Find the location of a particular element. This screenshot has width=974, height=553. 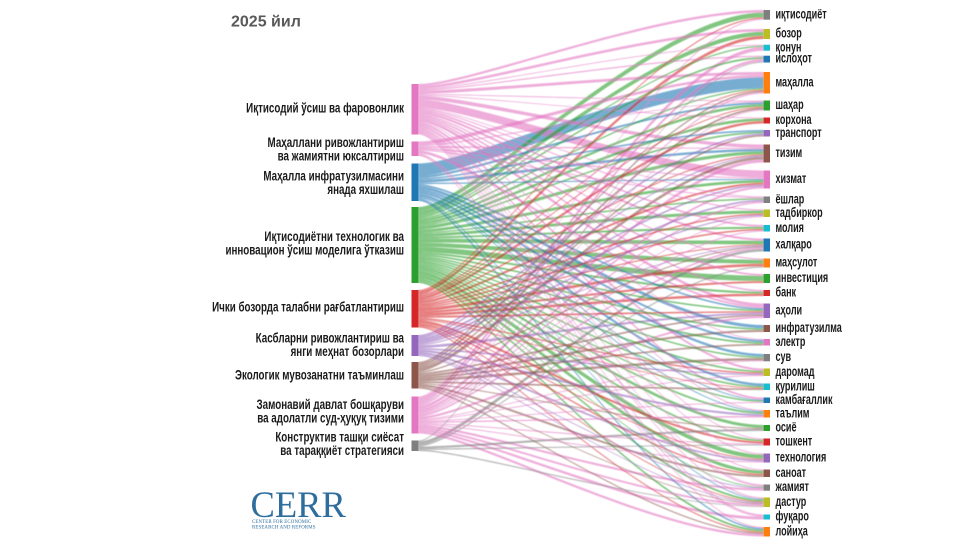

svg-text: фуқаро is located at coordinates (792, 516).